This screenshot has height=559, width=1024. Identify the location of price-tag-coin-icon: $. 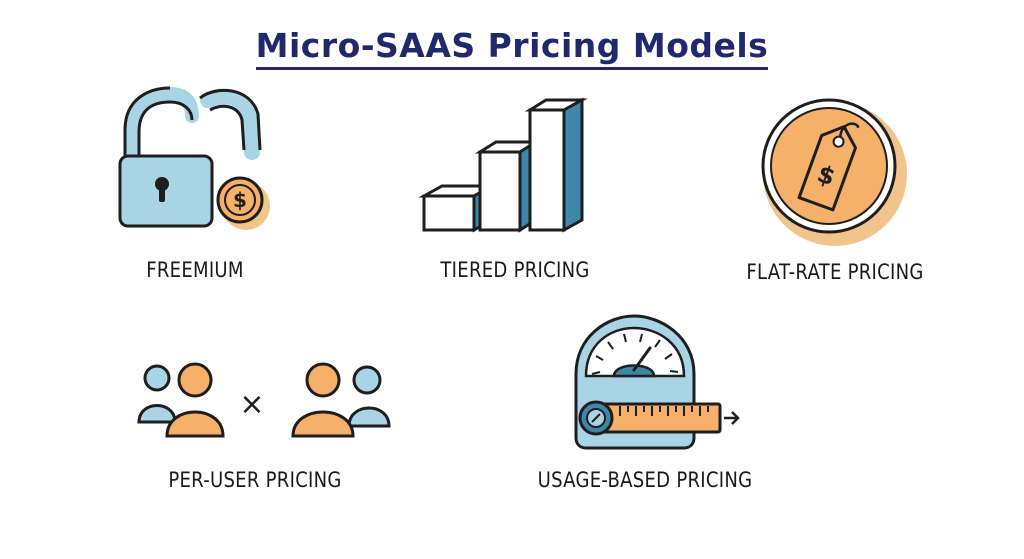
(834, 172).